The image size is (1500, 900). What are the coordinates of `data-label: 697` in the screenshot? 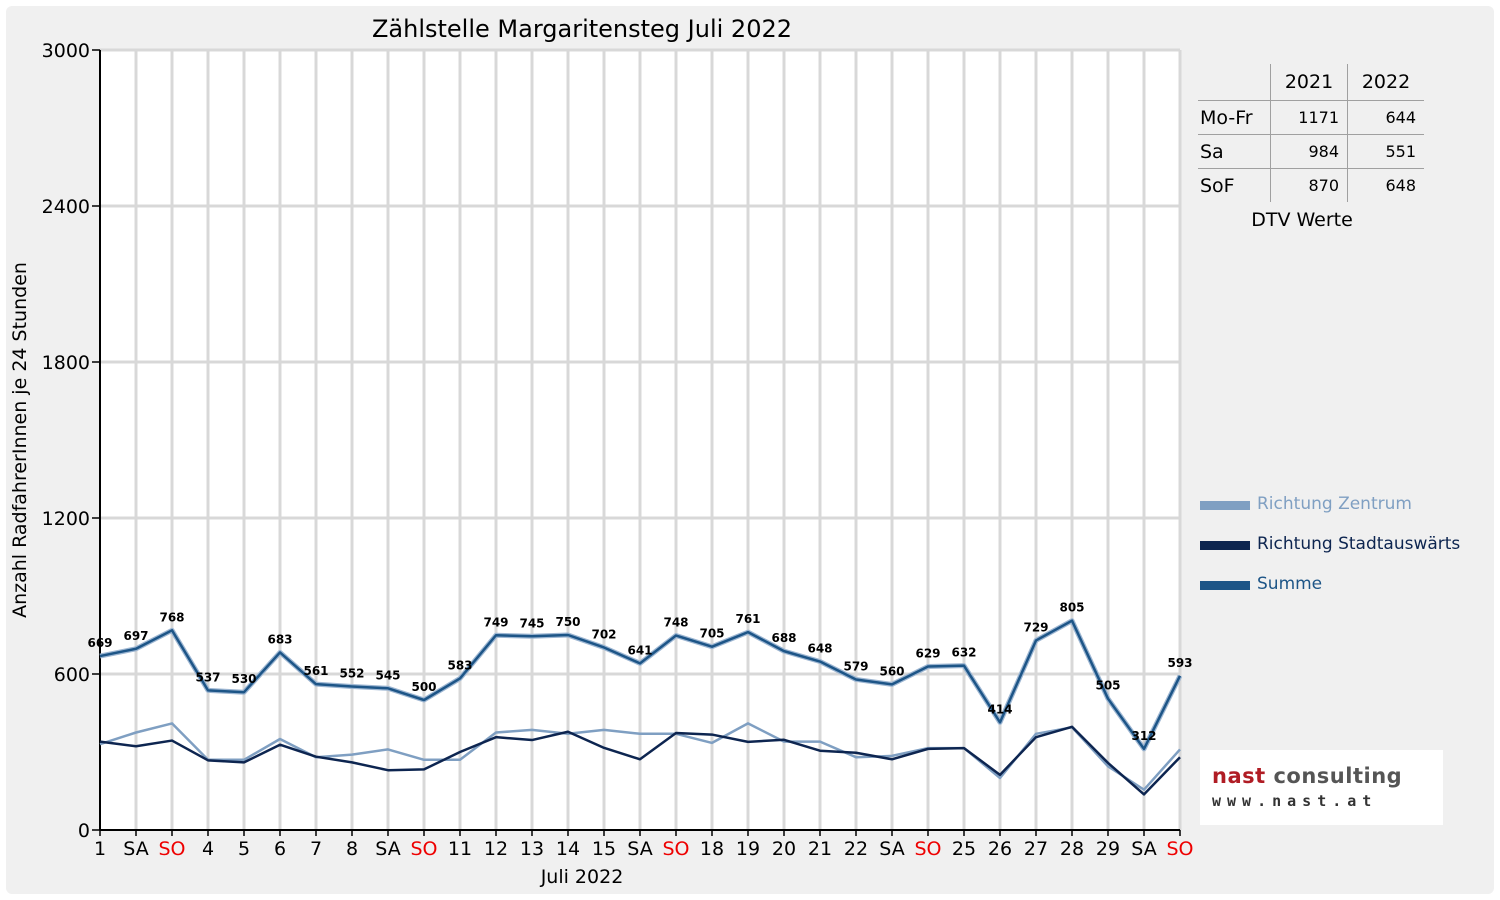 It's located at (135, 636).